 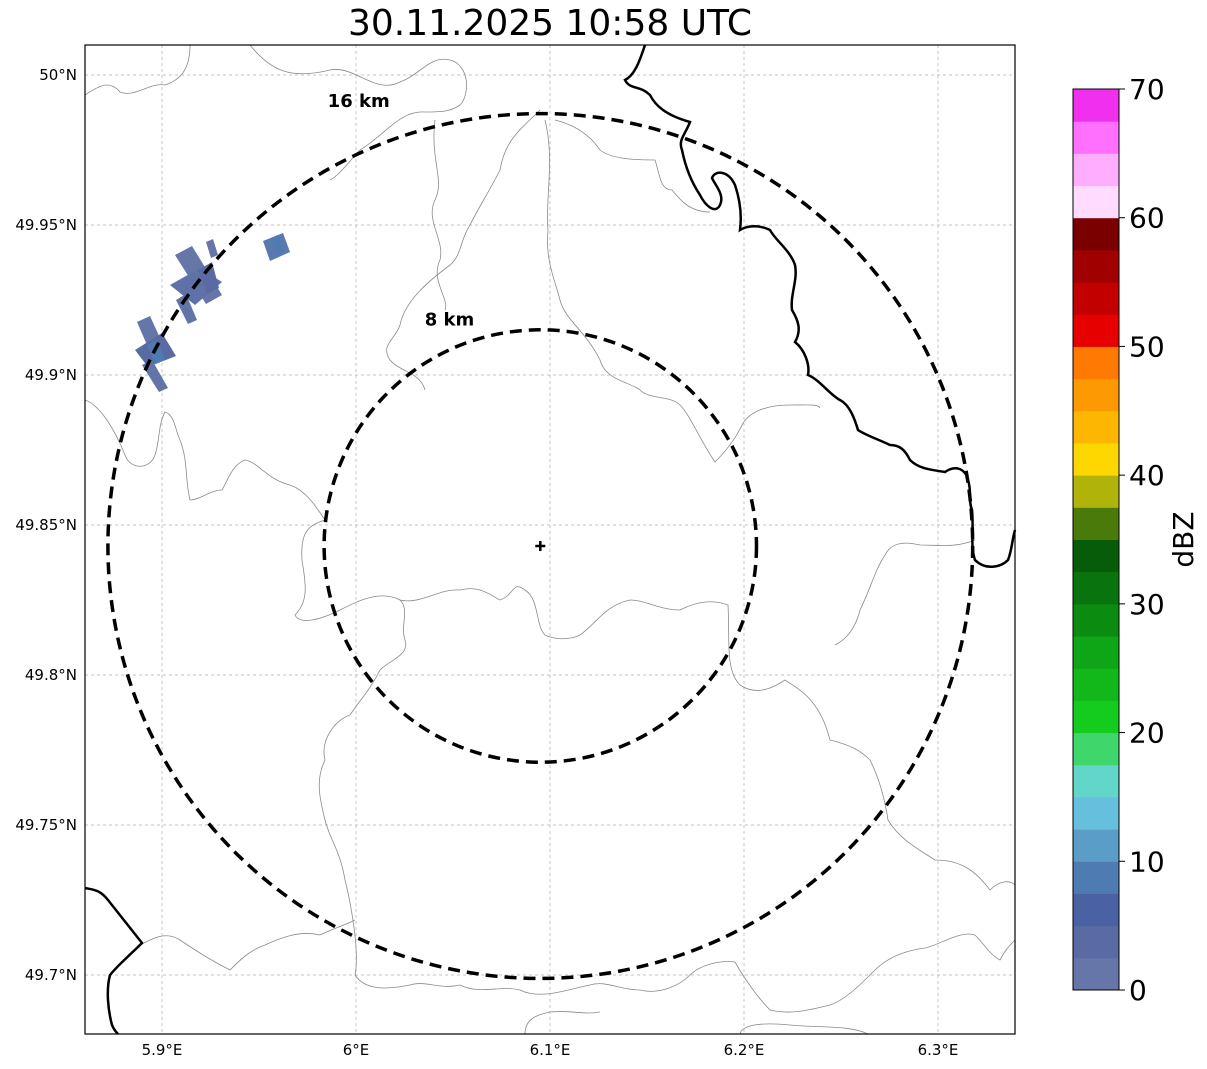 I want to click on range-ring-label: 8 km, so click(x=450, y=320).